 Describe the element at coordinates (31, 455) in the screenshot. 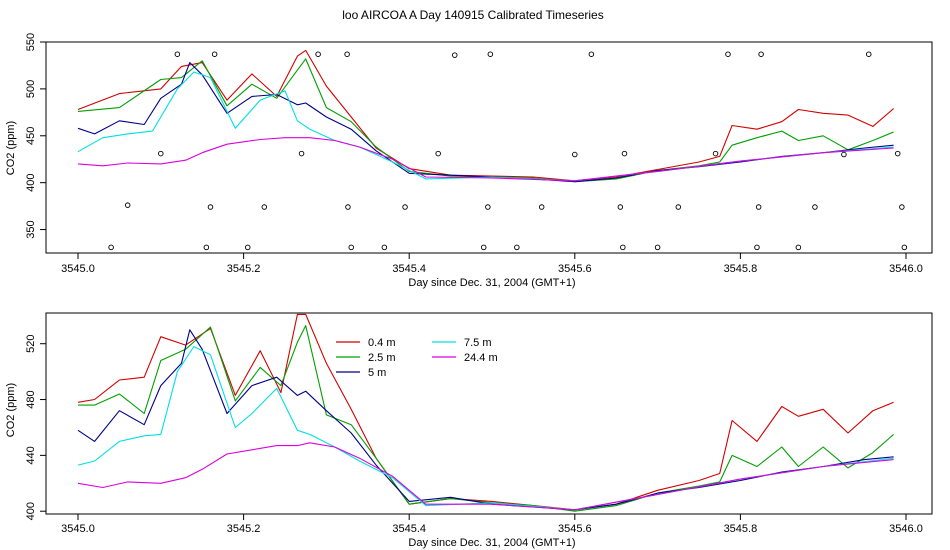

I see `y-tick-label: 440` at that location.